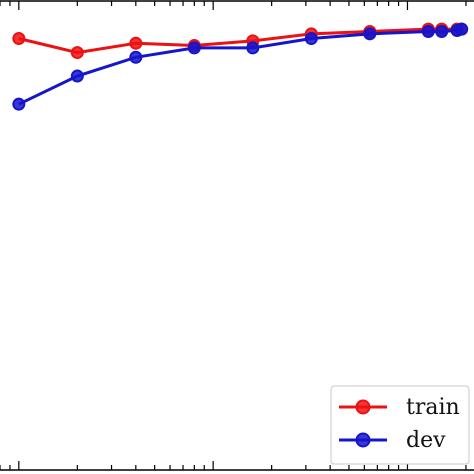  Describe the element at coordinates (400, 425) in the screenshot. I see `legend: train dev` at that location.